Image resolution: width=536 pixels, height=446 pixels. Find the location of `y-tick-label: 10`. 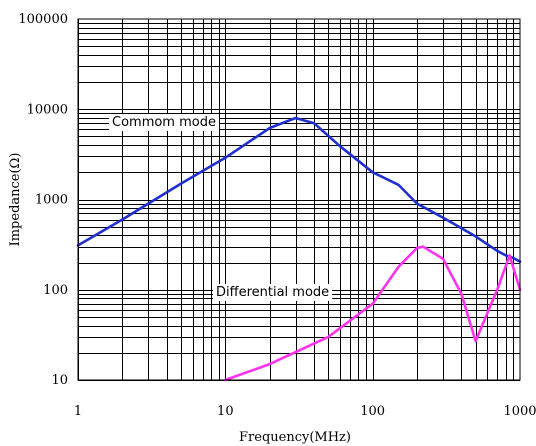

y-tick-label: 10 is located at coordinates (59, 380).